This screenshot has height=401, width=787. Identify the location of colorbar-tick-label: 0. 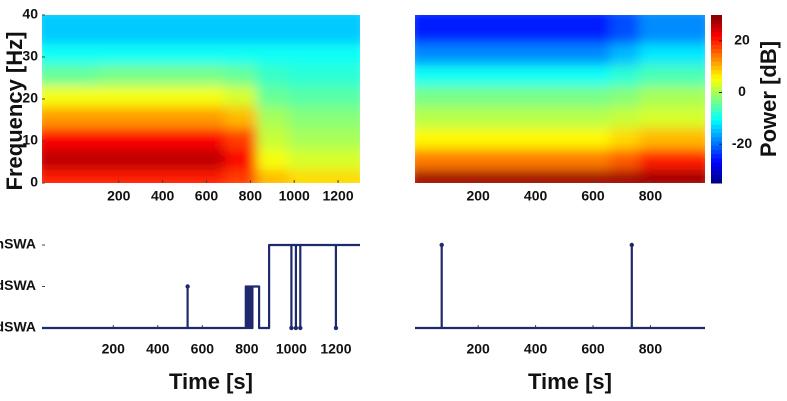
(742, 91).